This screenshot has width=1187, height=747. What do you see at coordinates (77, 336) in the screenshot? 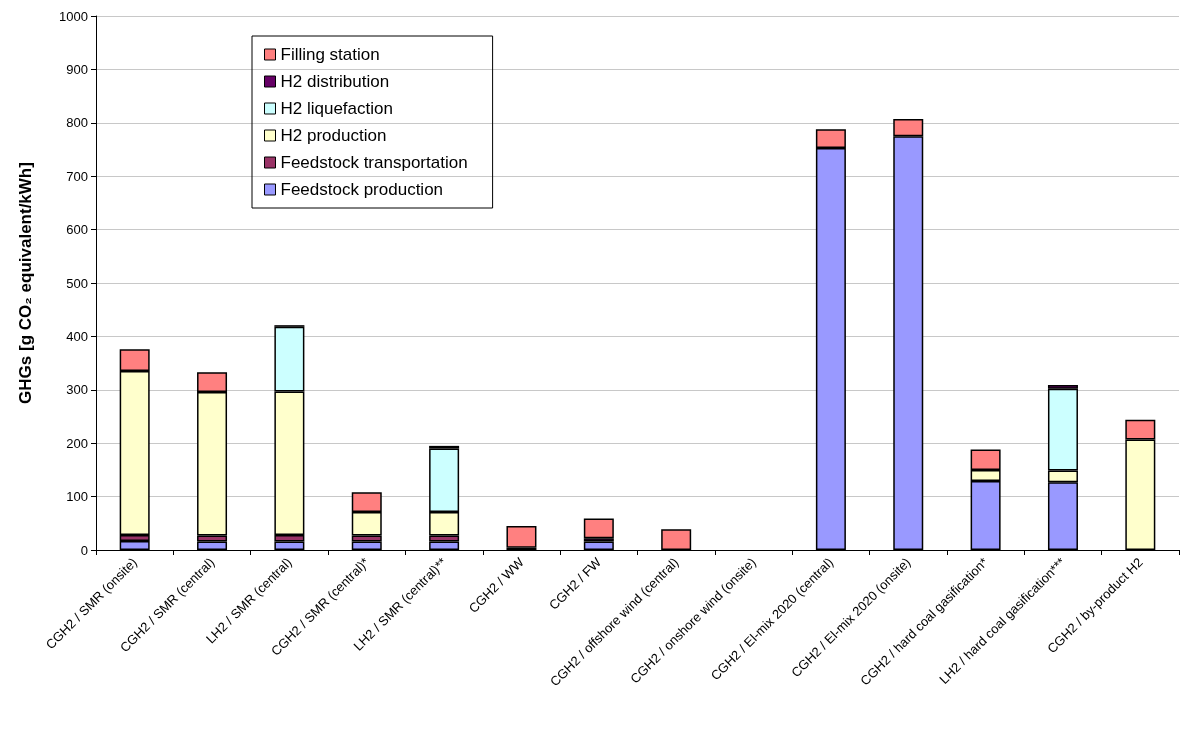
I see `y-tick-label: 400` at bounding box center [77, 336].